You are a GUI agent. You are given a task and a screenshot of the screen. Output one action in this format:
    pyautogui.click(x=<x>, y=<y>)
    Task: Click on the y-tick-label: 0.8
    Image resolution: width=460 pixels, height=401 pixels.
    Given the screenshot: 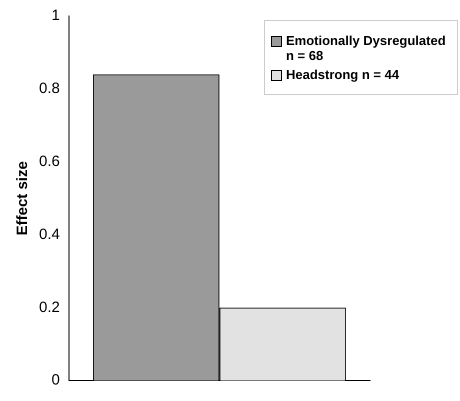 What is the action you would take?
    pyautogui.click(x=49, y=89)
    